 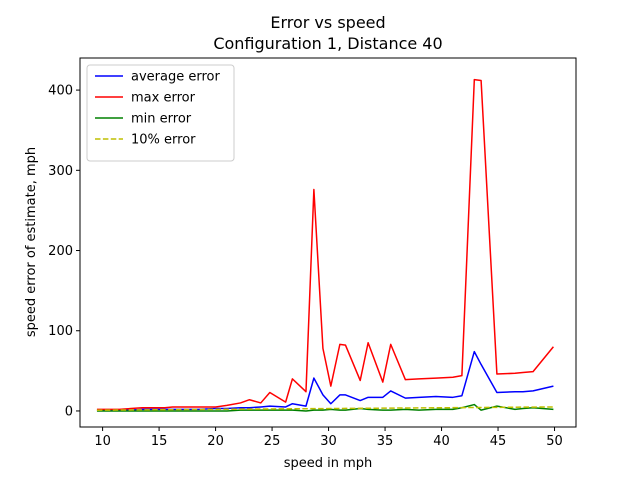 What do you see at coordinates (272, 441) in the screenshot?
I see `x-tick-label: 25` at bounding box center [272, 441].